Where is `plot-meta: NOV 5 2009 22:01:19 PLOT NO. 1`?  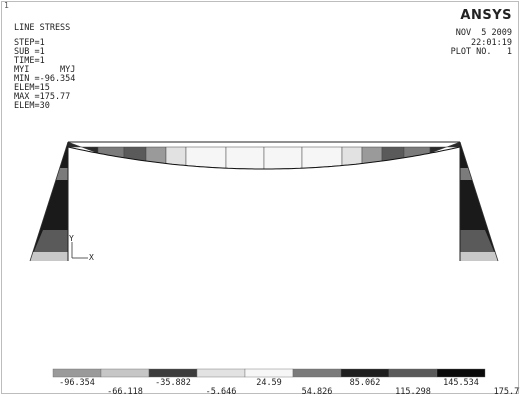
plot-meta: NOV 5 2009 22:01:19 PLOT NO. 1 is located at coordinates (481, 43).